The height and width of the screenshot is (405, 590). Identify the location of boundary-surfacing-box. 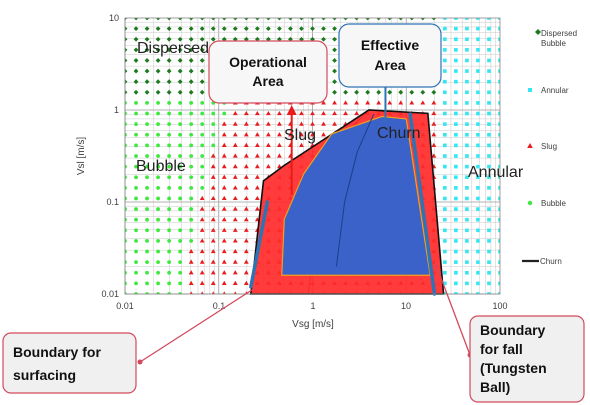
(69, 363).